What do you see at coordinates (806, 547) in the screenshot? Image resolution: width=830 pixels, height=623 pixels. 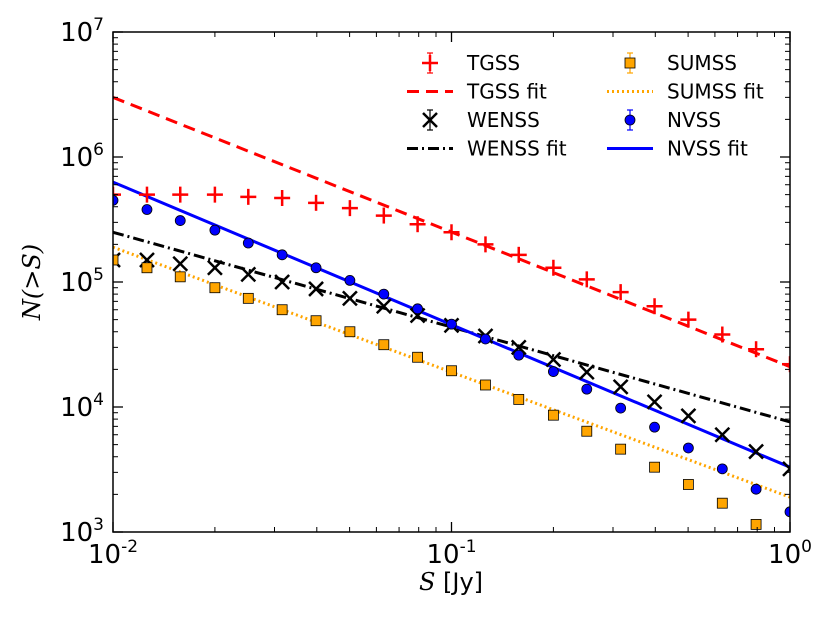 I see `x-tick-label-2-exp: 0` at bounding box center [806, 547].